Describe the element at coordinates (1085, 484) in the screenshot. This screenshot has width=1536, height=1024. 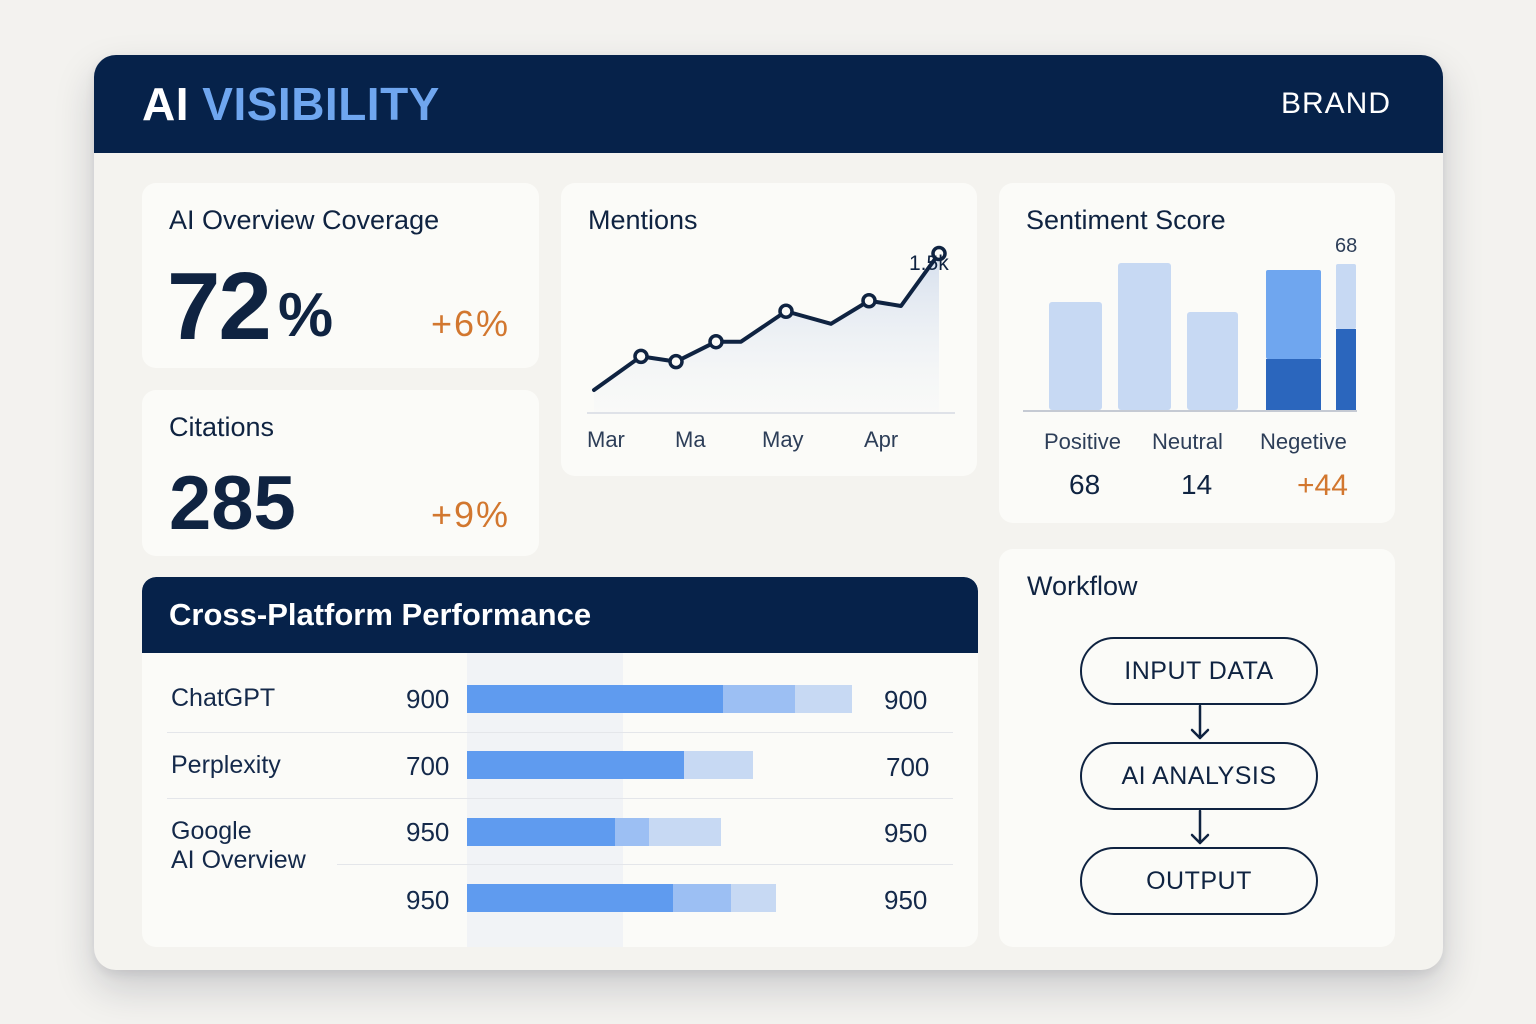
I see `sentiment-value-positive: 68` at that location.